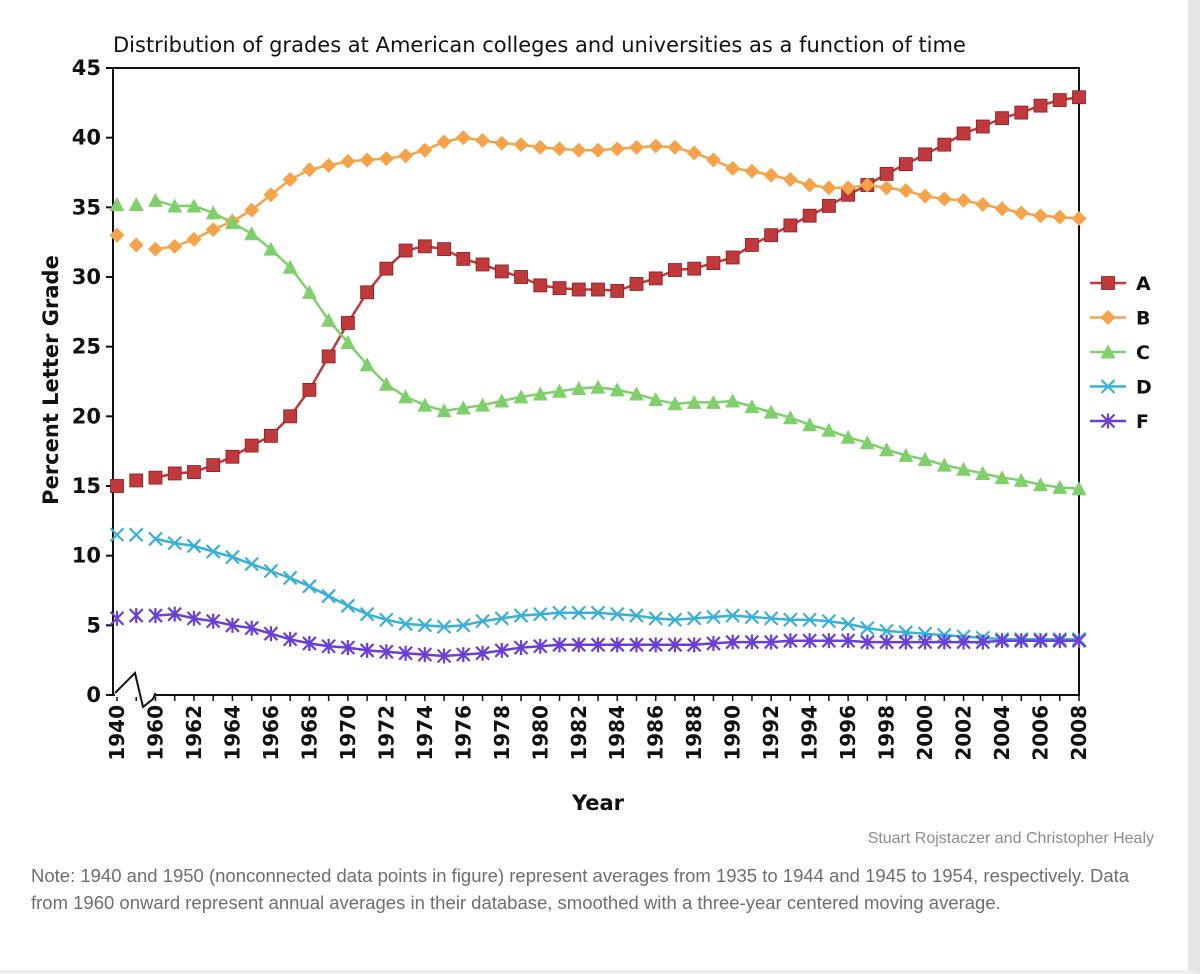 Image resolution: width=1200 pixels, height=974 pixels. I want to click on x-tick-label: 1974, so click(425, 733).